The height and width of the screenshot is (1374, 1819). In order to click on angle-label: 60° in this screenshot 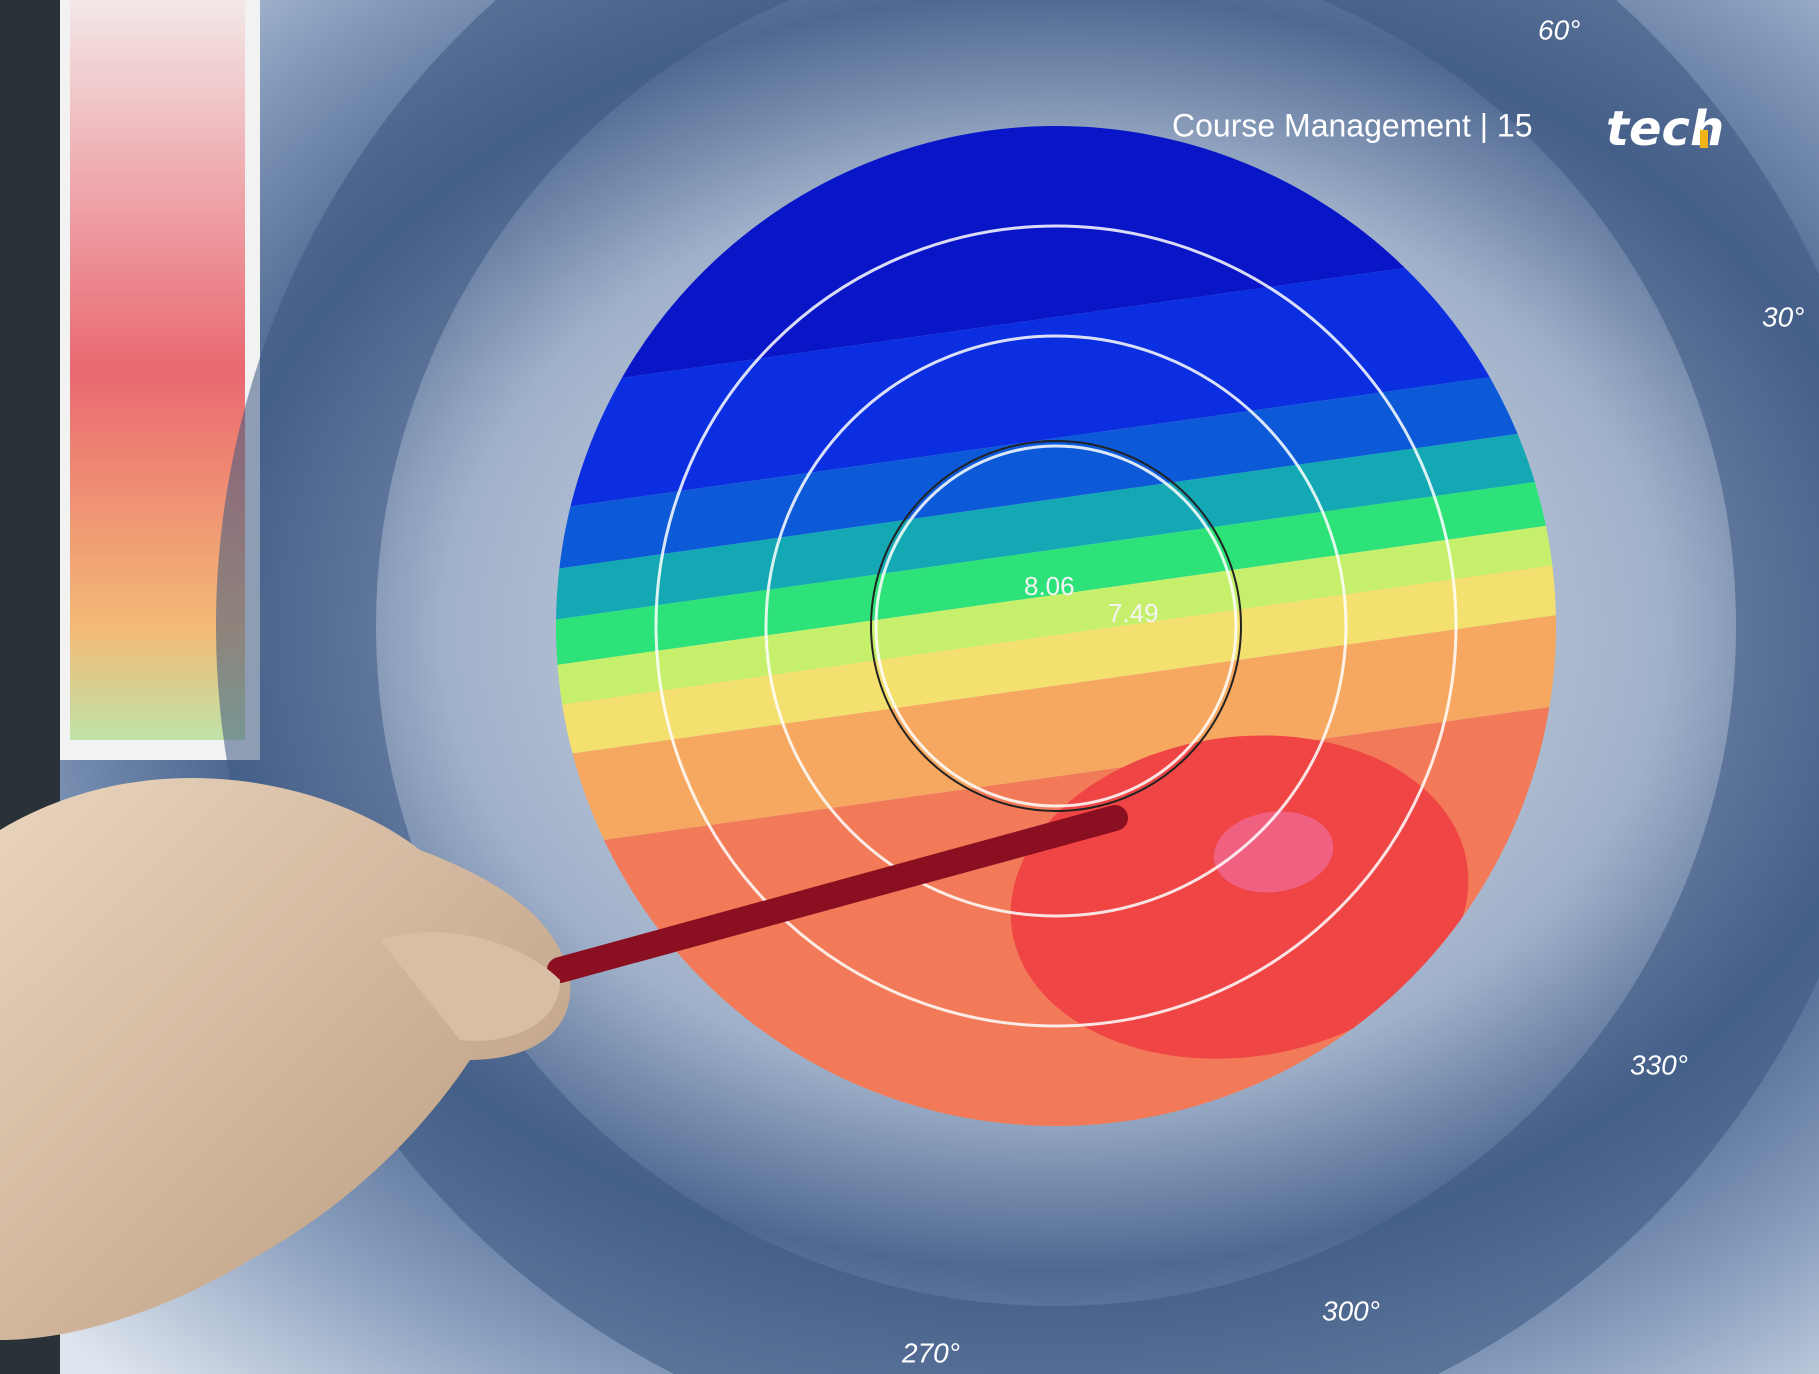, I will do `click(1559, 29)`.